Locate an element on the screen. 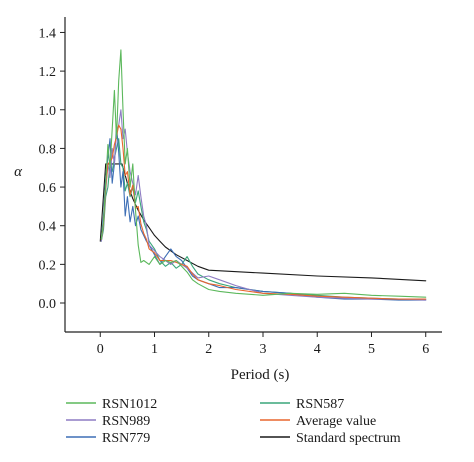  x-tick-label: 5 is located at coordinates (371, 349).